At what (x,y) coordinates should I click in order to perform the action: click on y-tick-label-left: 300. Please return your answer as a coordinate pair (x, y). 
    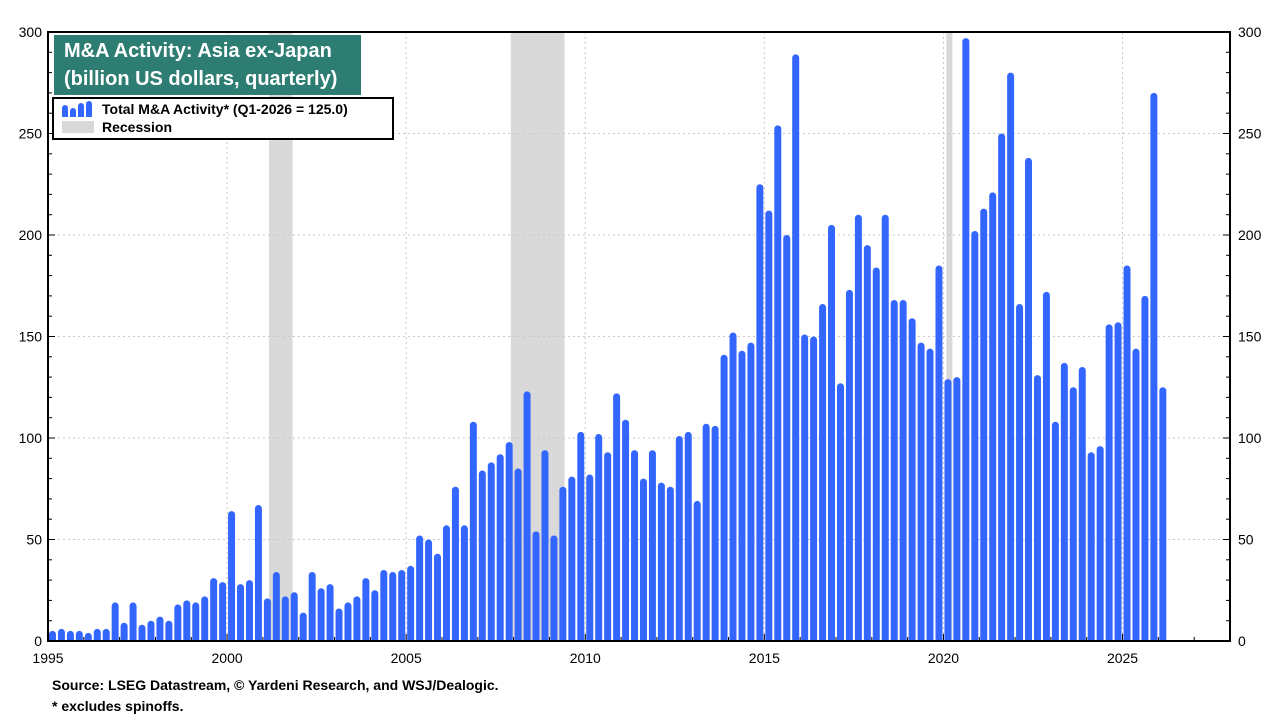
    Looking at the image, I should click on (31, 32).